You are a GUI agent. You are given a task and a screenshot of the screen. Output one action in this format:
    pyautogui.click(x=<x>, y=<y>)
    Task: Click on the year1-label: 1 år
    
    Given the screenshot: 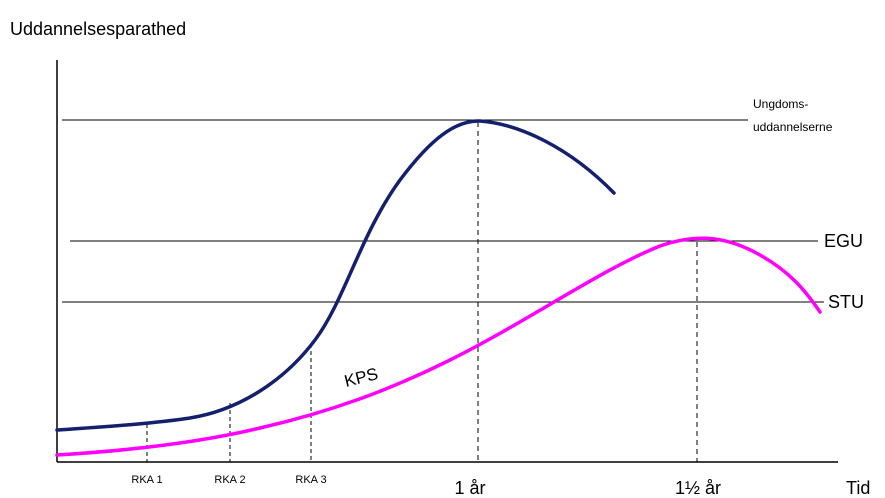 What is the action you would take?
    pyautogui.click(x=469, y=488)
    